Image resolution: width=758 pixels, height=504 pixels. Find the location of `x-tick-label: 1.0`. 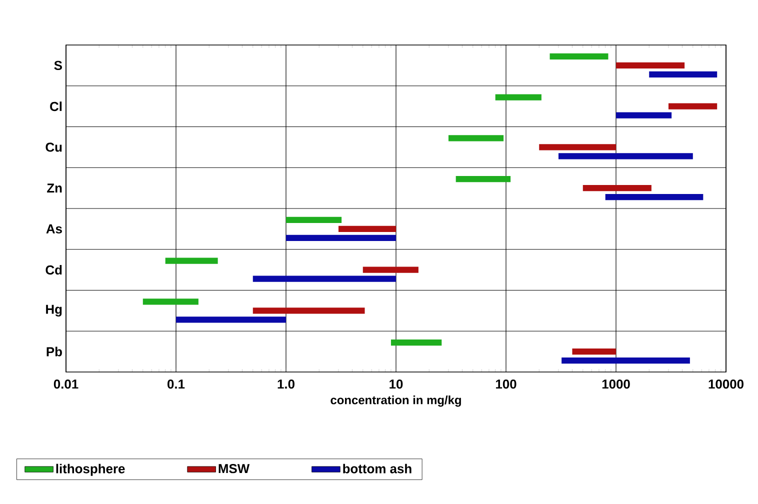

x-tick-label: 1.0 is located at coordinates (286, 384).